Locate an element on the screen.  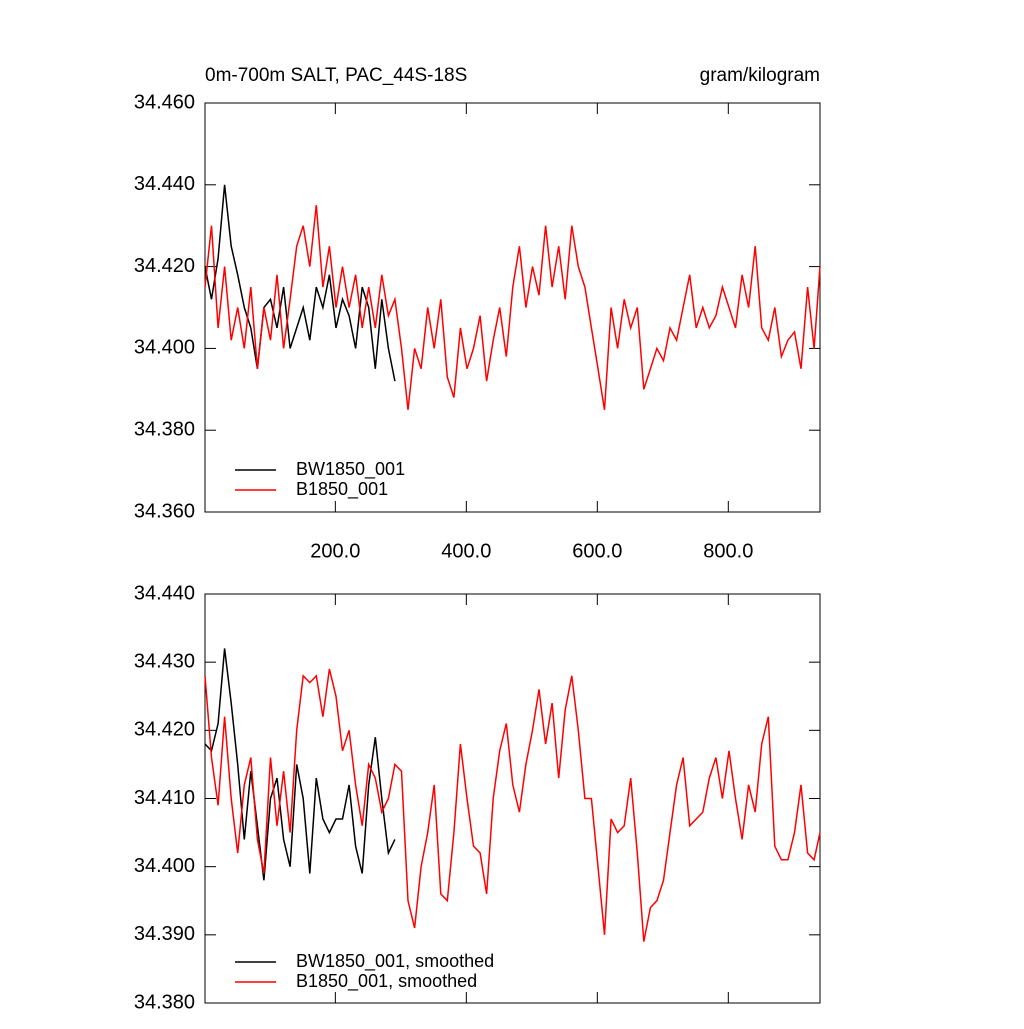
legend-label: B1850_001 is located at coordinates (342, 489).